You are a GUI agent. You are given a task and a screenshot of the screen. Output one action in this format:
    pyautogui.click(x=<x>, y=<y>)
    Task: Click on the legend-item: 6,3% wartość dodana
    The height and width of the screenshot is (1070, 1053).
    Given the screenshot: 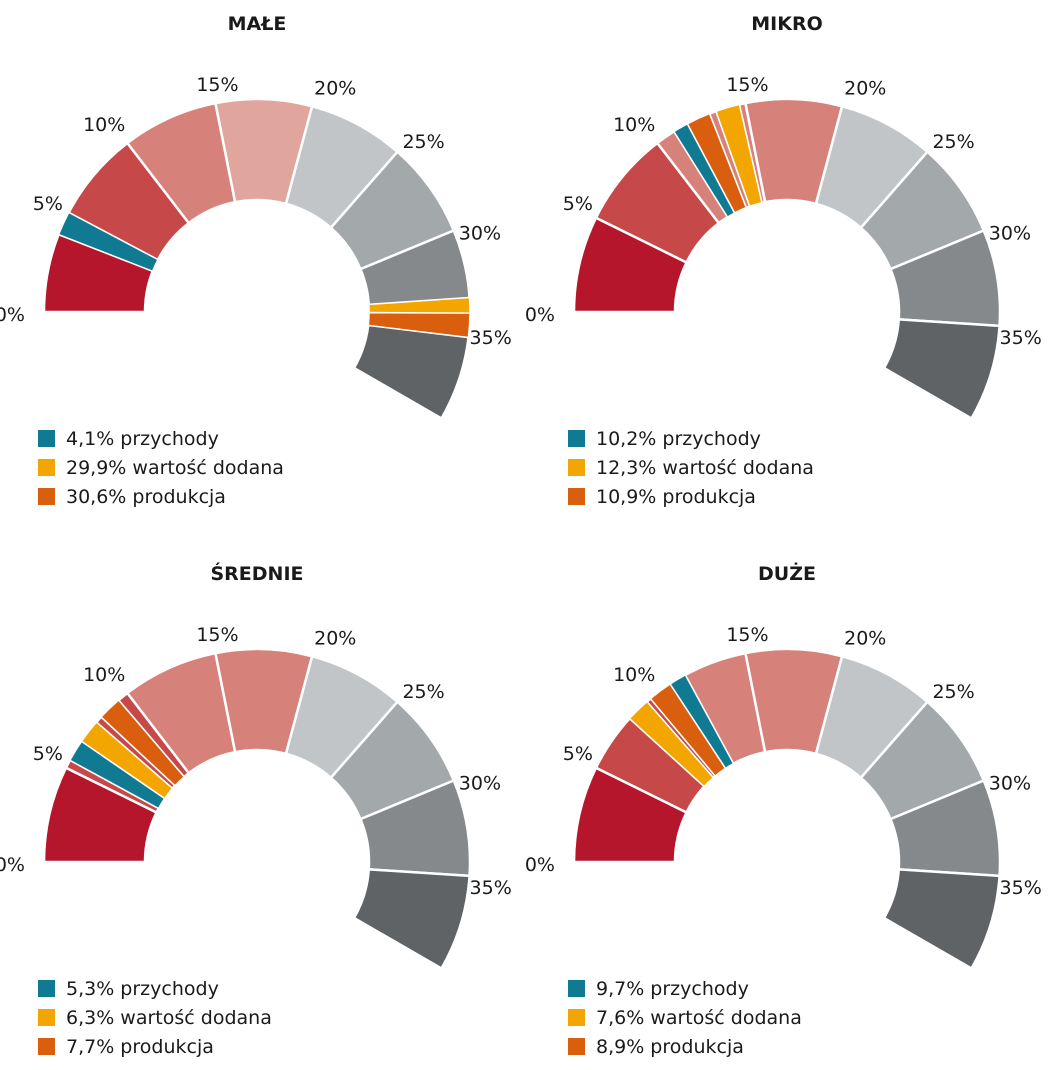 What is the action you would take?
    pyautogui.click(x=155, y=1017)
    